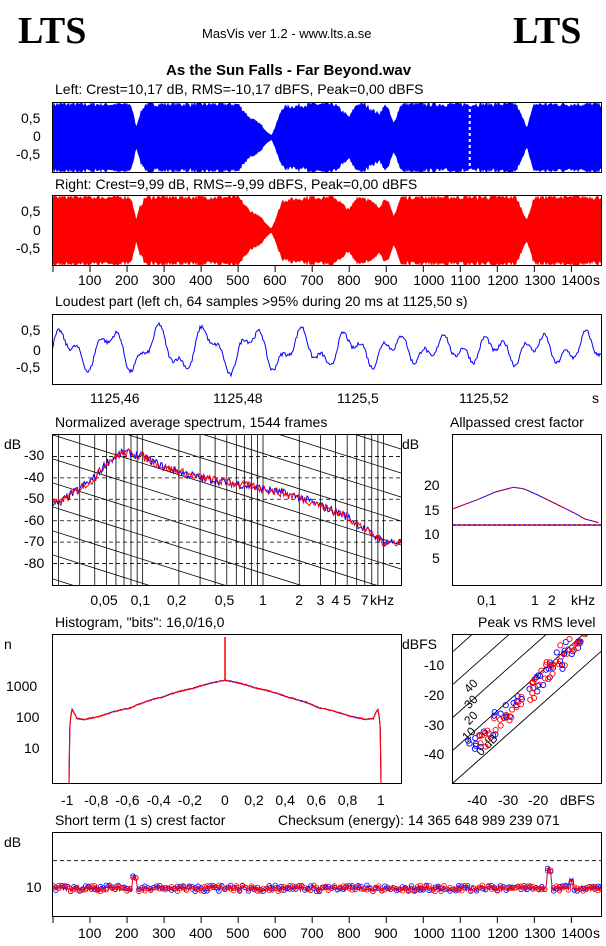 The width and height of the screenshot is (606, 946). I want to click on peak-rms-ytick: -20, so click(434, 695).